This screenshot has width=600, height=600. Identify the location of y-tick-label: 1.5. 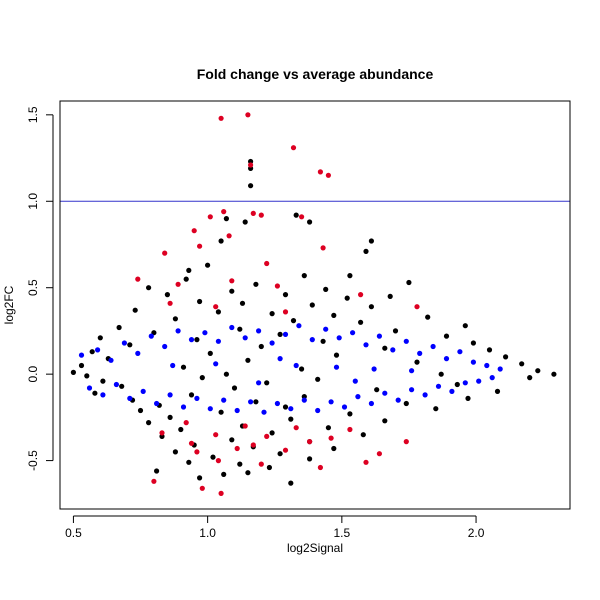
(33, 114).